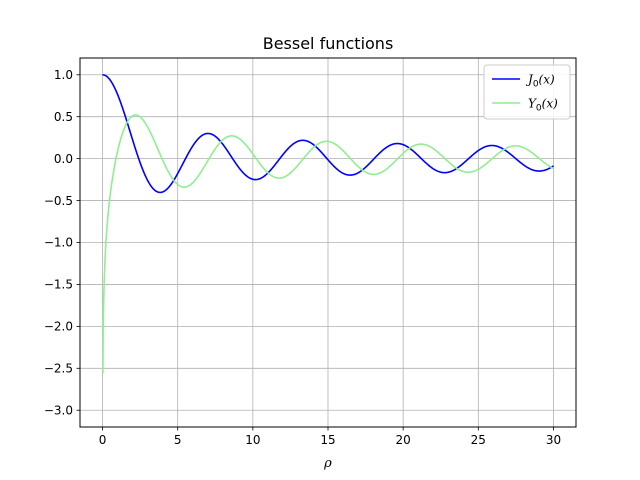  What do you see at coordinates (63, 159) in the screenshot?
I see `y-tick-label: 0.0` at bounding box center [63, 159].